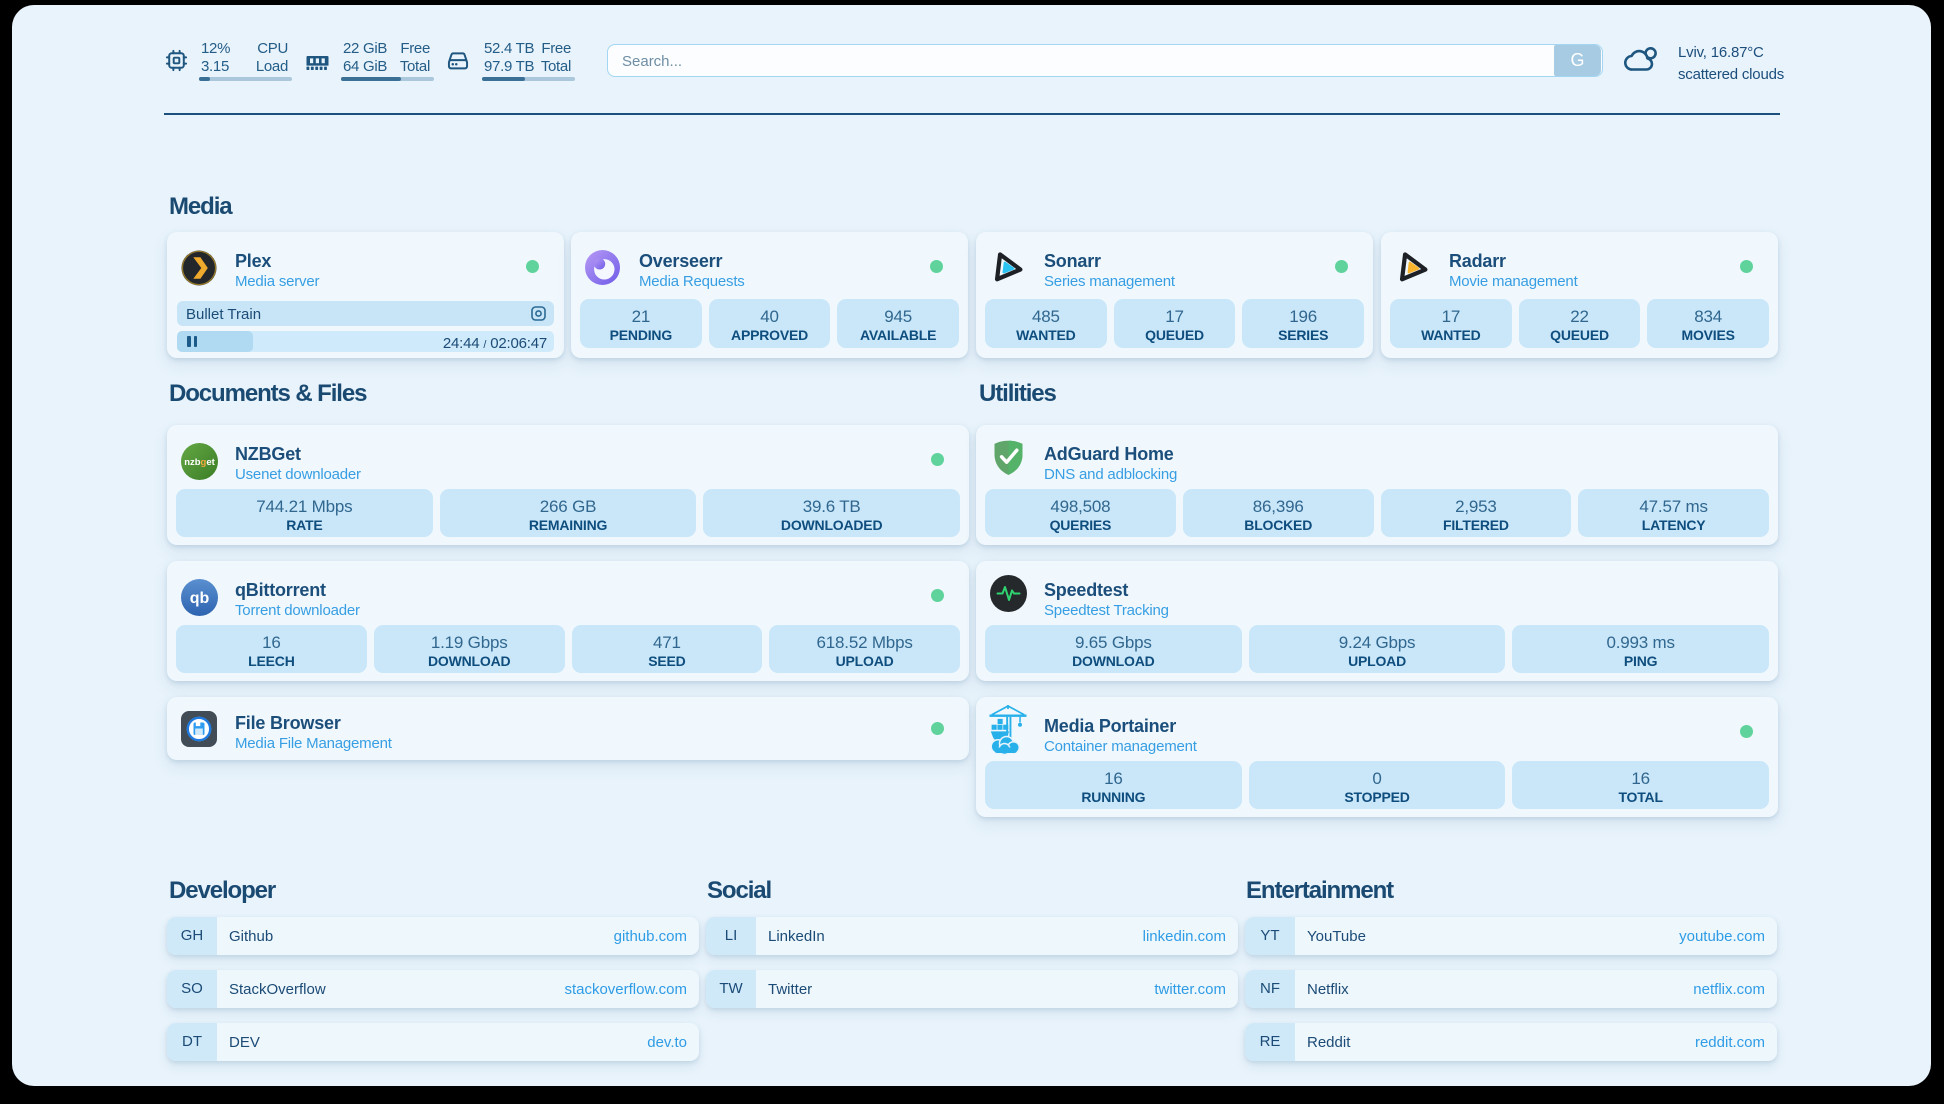  What do you see at coordinates (200, 598) in the screenshot?
I see `svg-text: qb` at bounding box center [200, 598].